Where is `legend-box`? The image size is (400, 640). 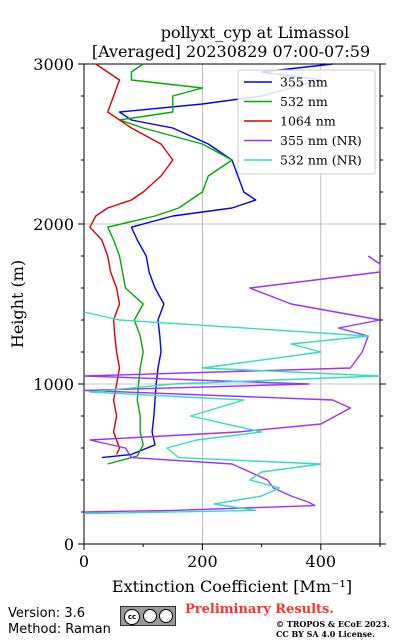
legend-box is located at coordinates (306, 122).